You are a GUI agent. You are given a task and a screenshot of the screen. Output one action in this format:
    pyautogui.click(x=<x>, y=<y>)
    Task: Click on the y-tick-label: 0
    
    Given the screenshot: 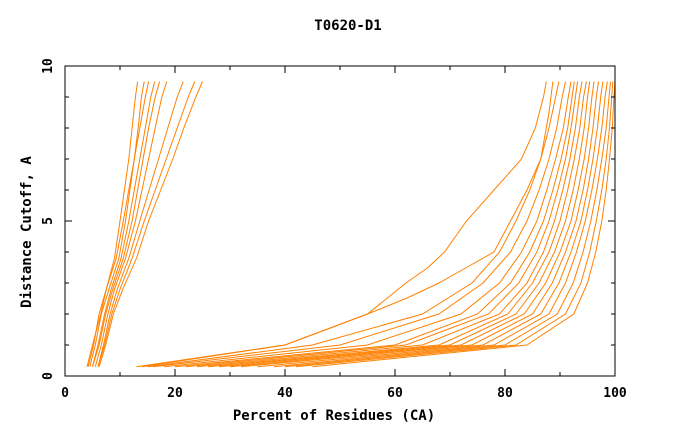 What is the action you would take?
    pyautogui.click(x=48, y=376)
    